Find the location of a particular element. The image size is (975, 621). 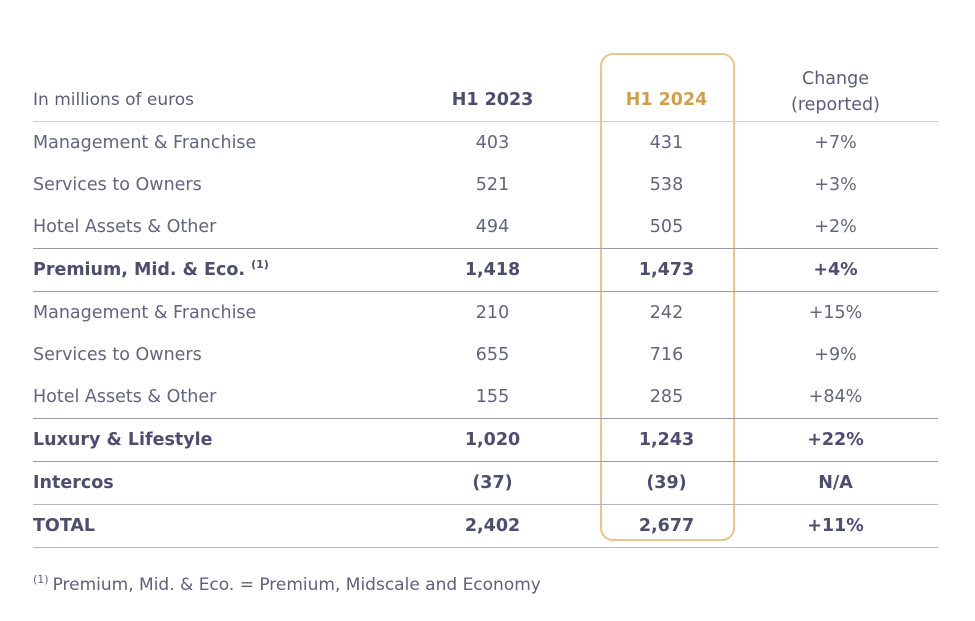

row-label-cell: Intercos is located at coordinates (209, 483).